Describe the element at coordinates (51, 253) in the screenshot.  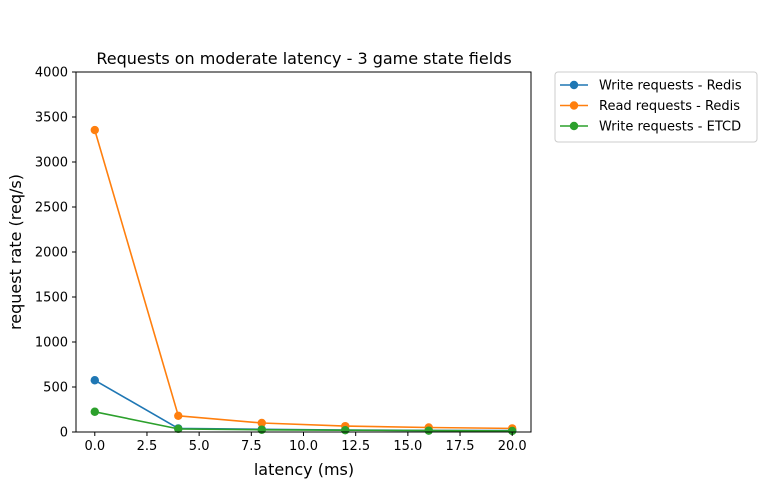
I see `y-tick-label-4: 2000` at that location.